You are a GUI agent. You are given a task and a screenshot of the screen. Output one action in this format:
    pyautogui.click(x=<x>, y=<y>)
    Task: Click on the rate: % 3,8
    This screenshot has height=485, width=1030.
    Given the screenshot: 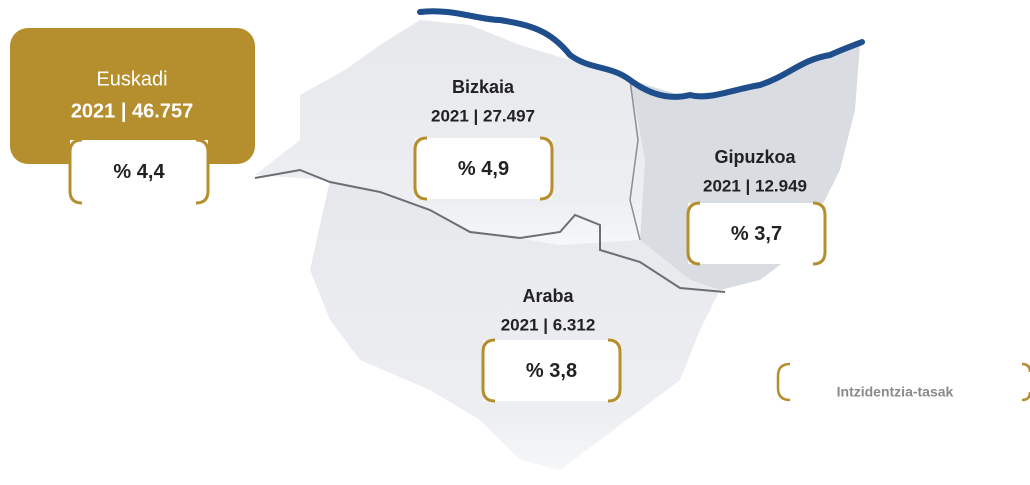 What is the action you would take?
    pyautogui.click(x=551, y=371)
    